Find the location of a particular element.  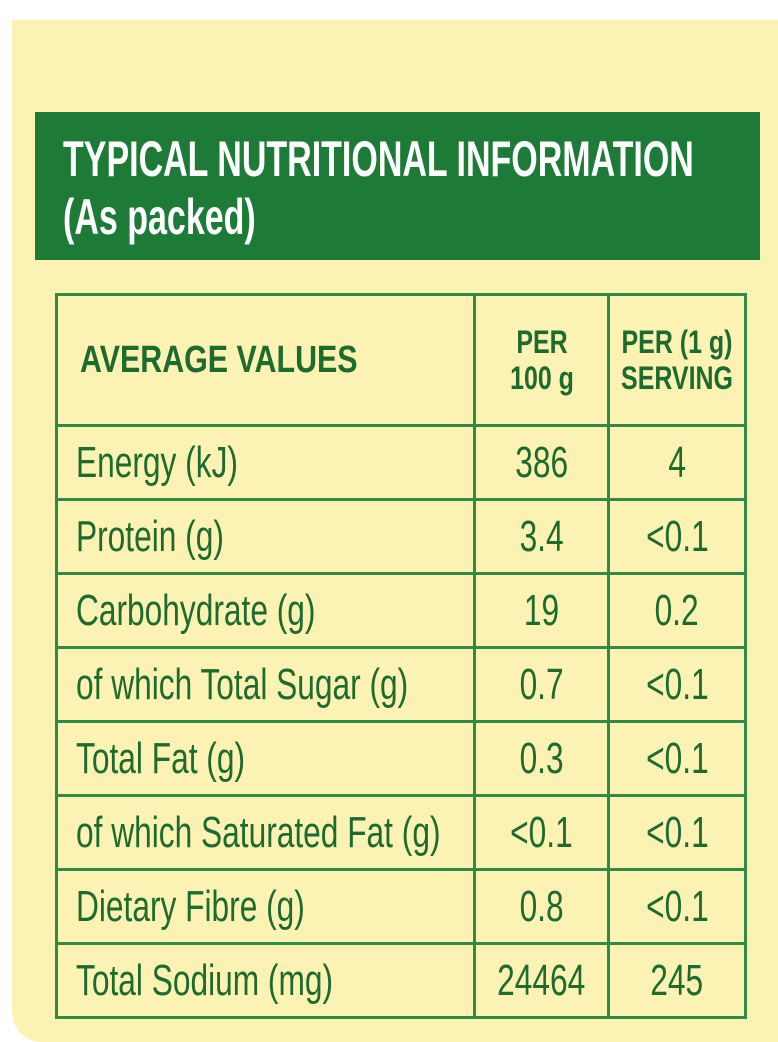

header-cell: PER 100 g is located at coordinates (541, 360).